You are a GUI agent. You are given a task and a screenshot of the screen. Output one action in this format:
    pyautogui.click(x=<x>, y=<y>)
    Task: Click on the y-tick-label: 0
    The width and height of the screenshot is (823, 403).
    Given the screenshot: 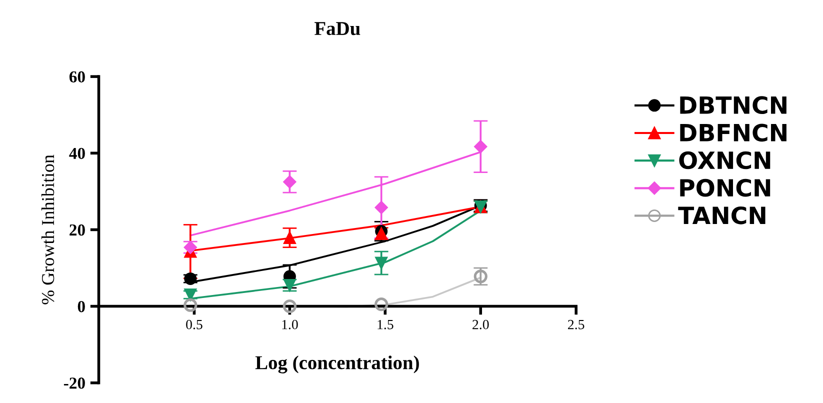 What is the action you would take?
    pyautogui.click(x=81, y=306)
    